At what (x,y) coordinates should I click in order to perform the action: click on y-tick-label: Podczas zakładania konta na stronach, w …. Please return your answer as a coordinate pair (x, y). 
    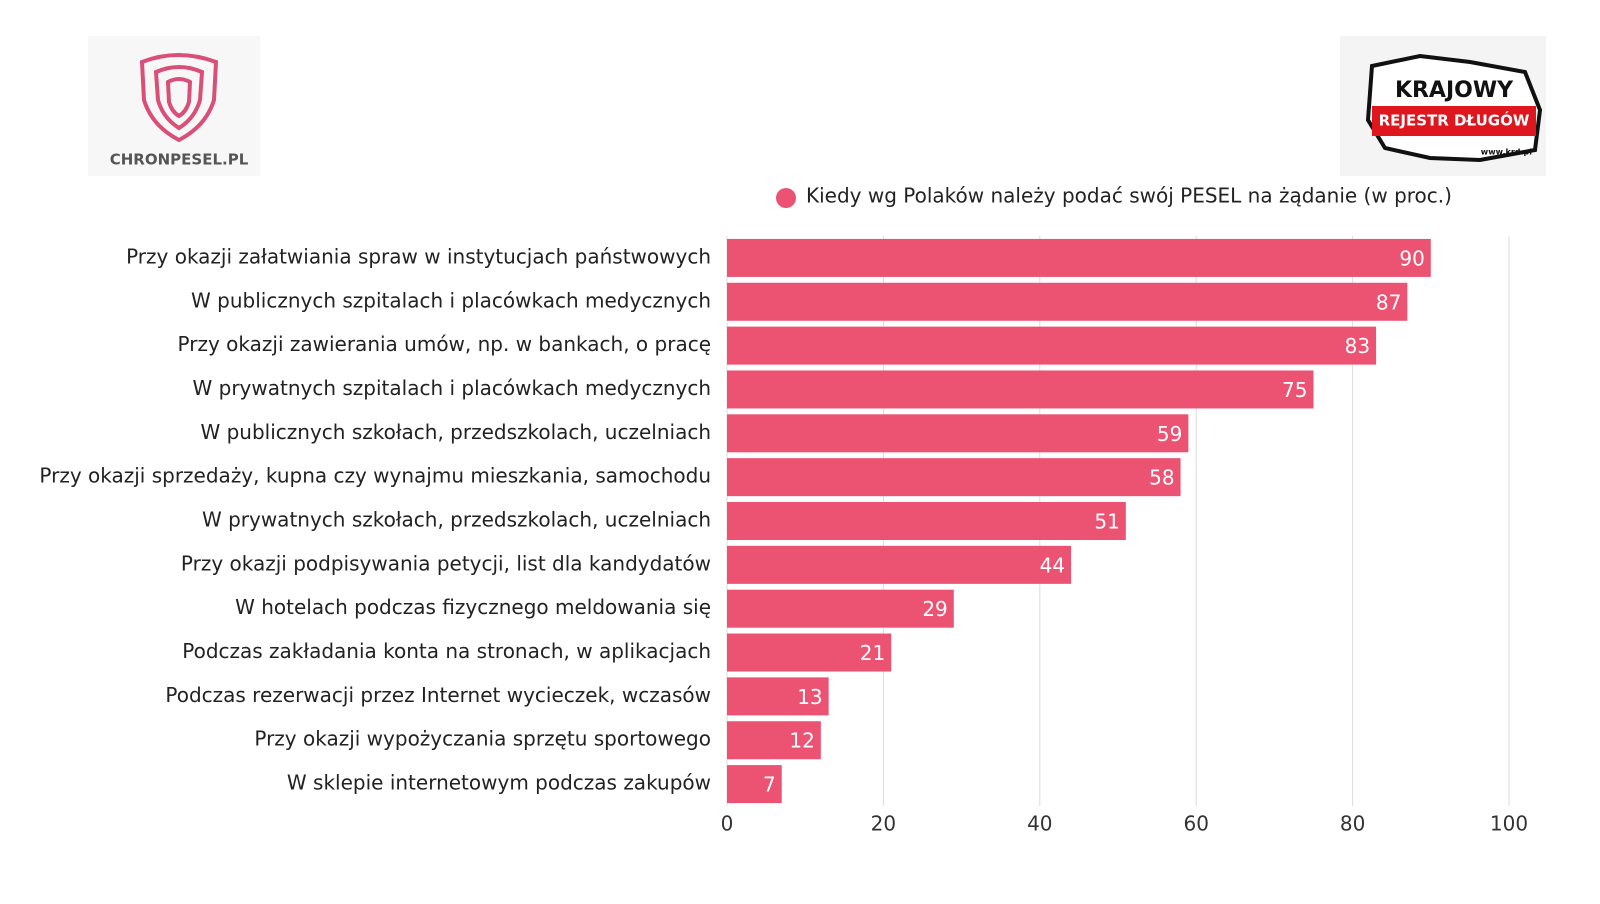
    Looking at the image, I should click on (446, 651).